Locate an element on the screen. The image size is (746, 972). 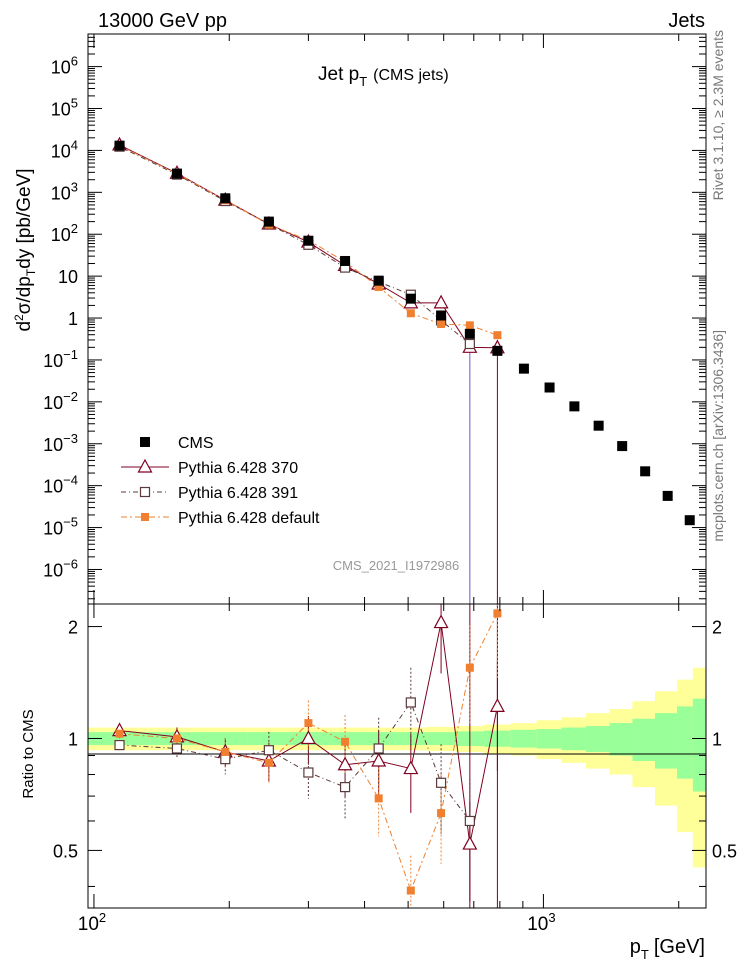
y-tick-label: 10⁶ is located at coordinates (64, 66).